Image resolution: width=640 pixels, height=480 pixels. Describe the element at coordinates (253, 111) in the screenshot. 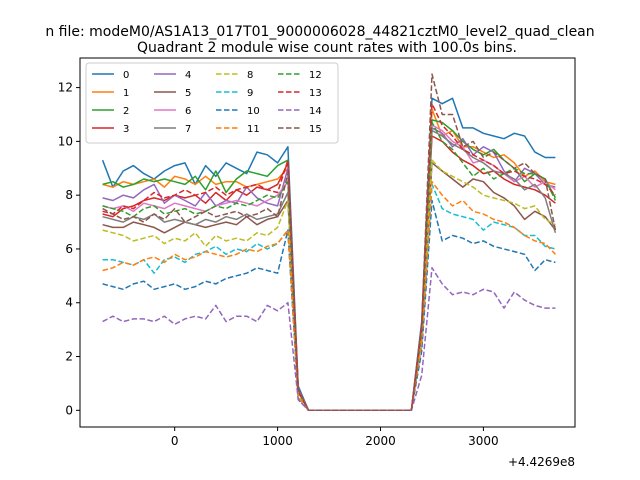

I see `legend-label-10: 10` at that location.